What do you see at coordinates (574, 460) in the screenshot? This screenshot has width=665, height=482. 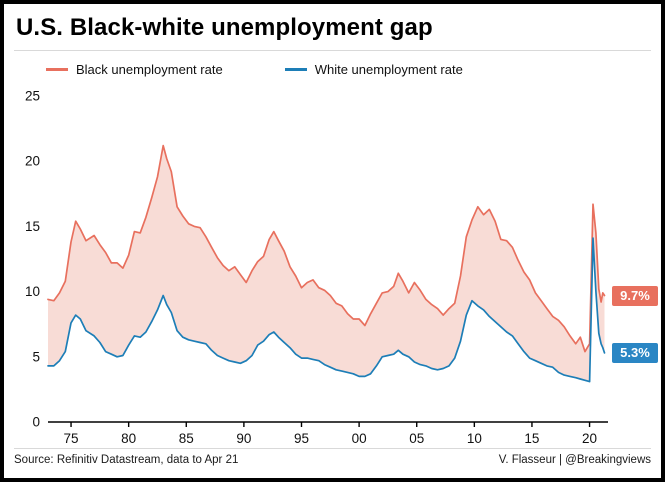 I see `credit-note: V. Flasseur | @Breakingviews` at bounding box center [574, 460].